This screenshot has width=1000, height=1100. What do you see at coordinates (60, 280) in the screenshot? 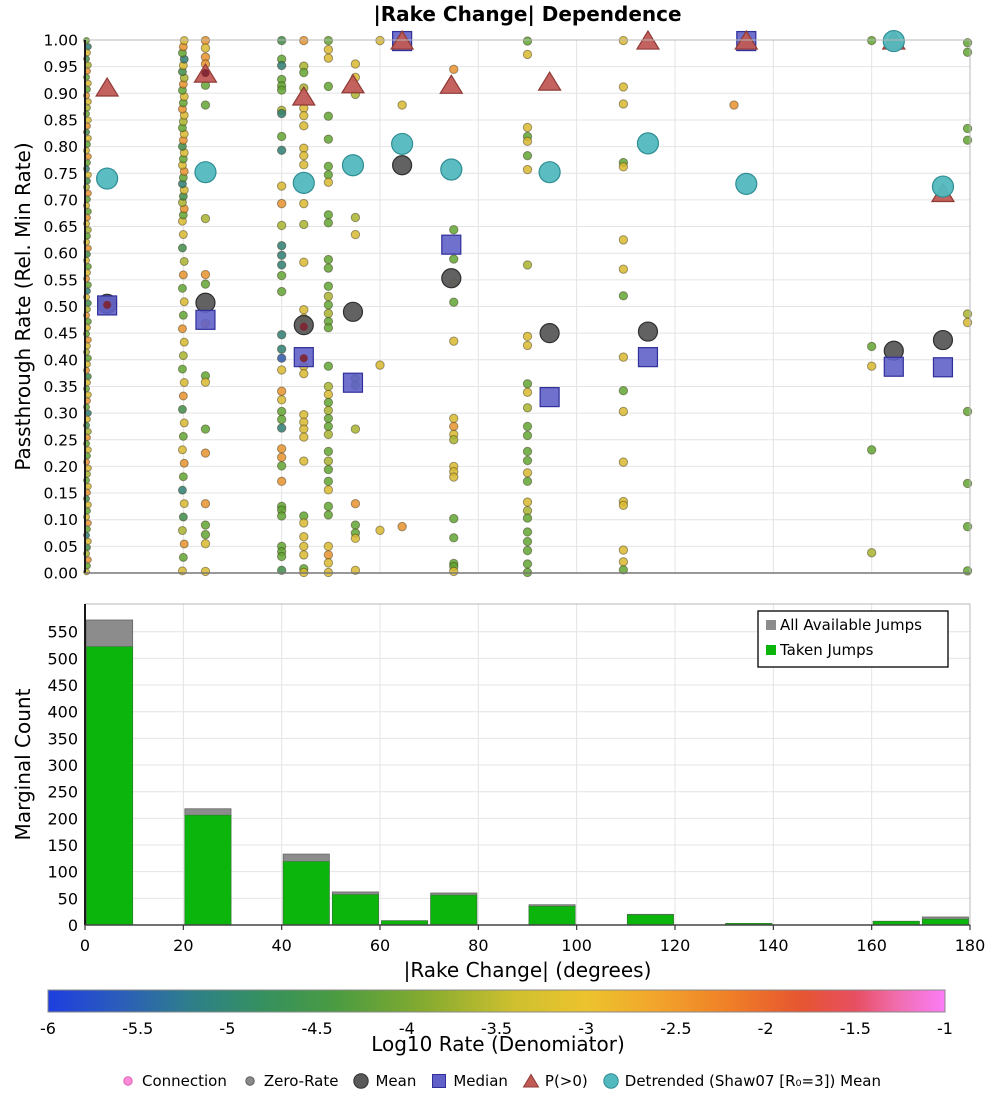
I see `scatter-y-tick-label: 0.55` at bounding box center [60, 280].